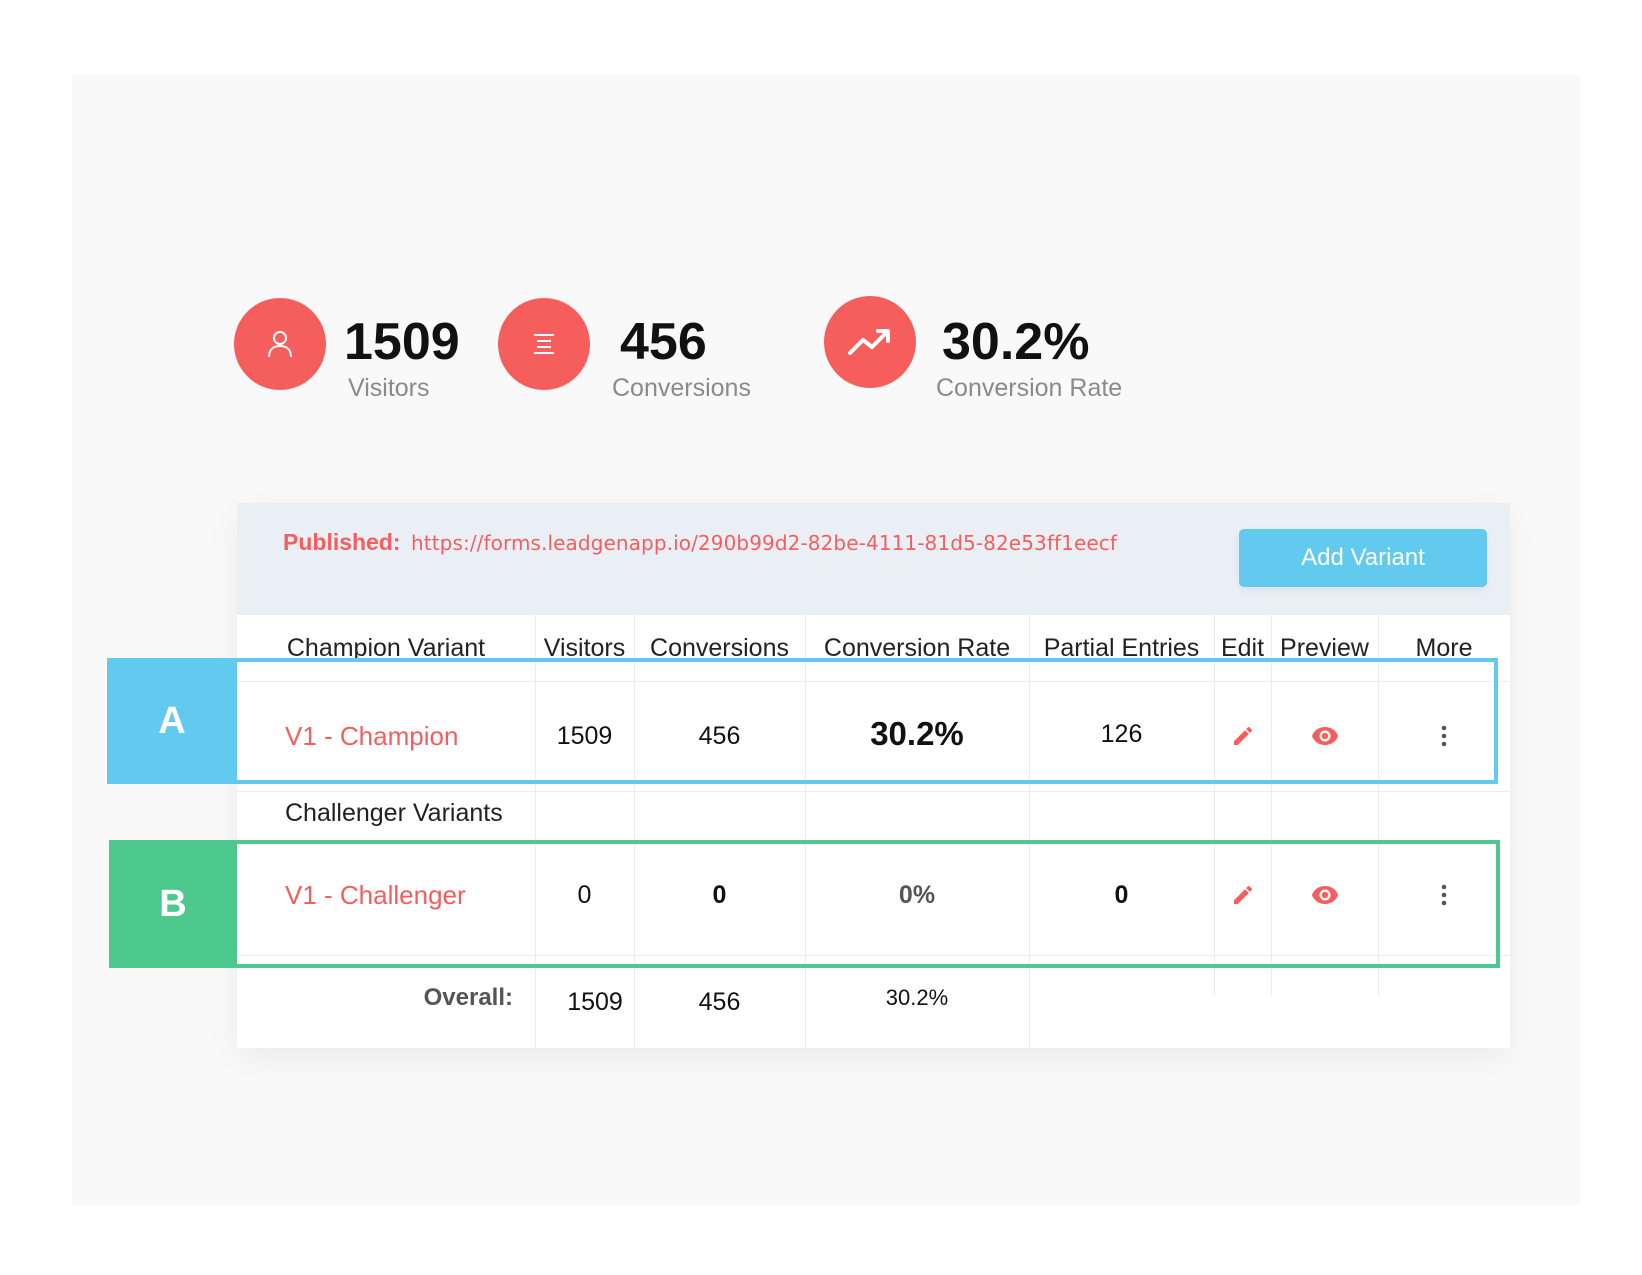 This screenshot has height=1275, width=1642. I want to click on challenger-variant-name: V1 - Challenger, so click(375, 894).